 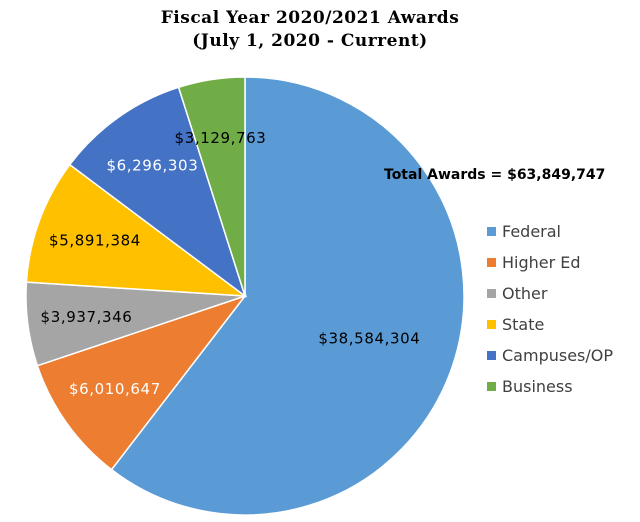 I want to click on legend-label: Other, so click(x=525, y=293).